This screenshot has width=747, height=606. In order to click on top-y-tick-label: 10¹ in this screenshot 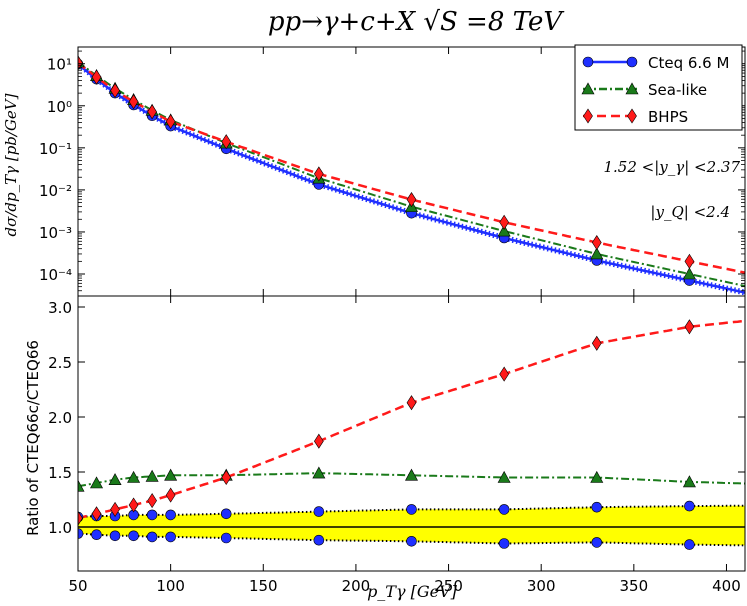, I will do `click(59, 65)`.